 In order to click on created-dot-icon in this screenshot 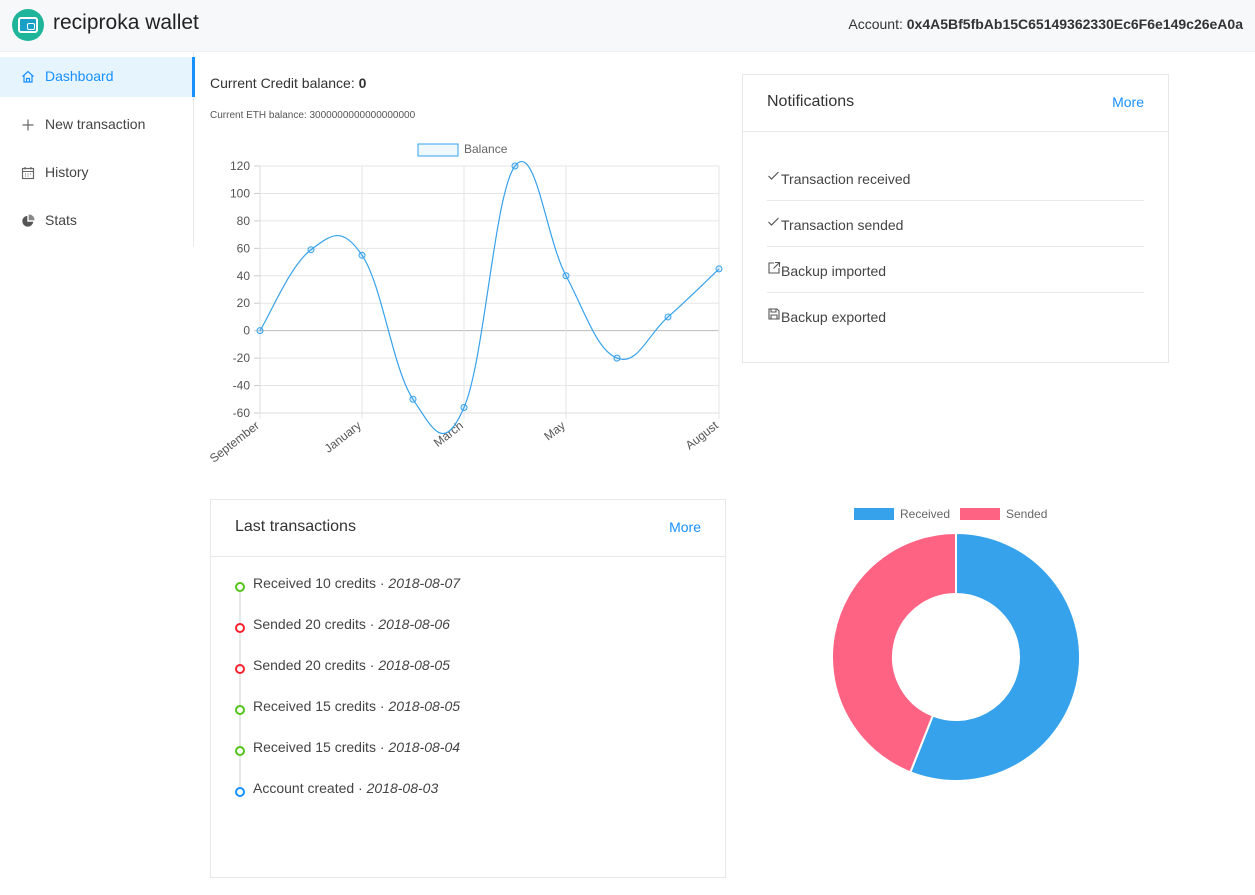, I will do `click(240, 792)`.